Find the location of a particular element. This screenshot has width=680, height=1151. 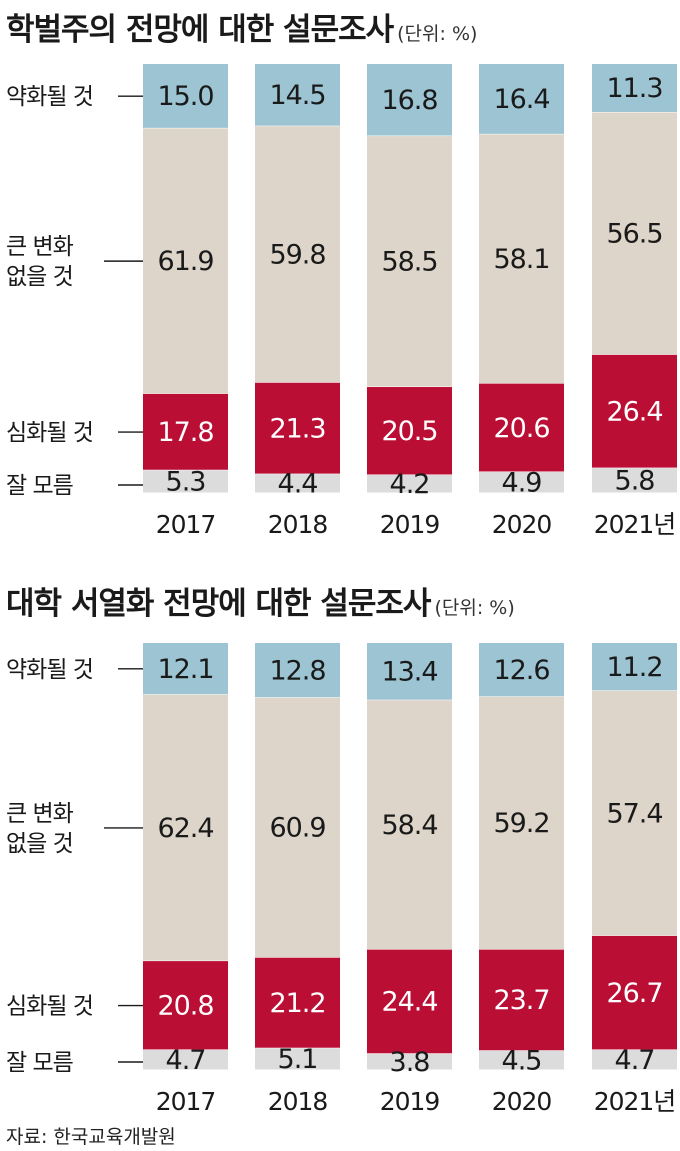

data-label: 26.7 is located at coordinates (634, 993).